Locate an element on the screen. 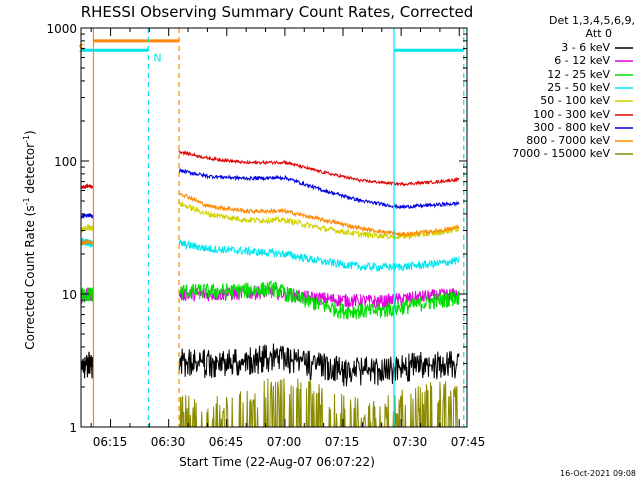 Image resolution: width=640 pixels, height=480 pixels. y-axis-label-sup2: -1 is located at coordinates (26, 139).